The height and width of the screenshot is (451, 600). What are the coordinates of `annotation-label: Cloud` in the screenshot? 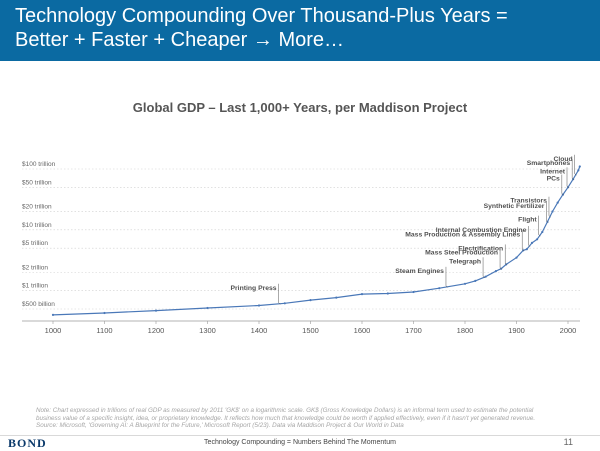 It's located at (562, 159).